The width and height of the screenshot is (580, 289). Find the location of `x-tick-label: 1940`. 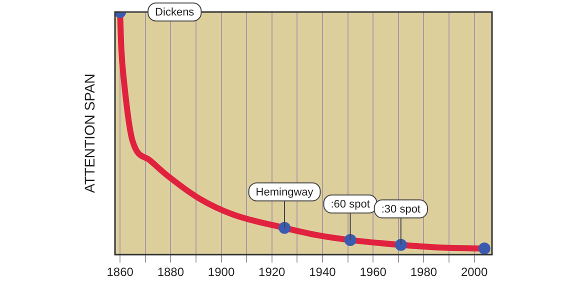

x-tick-label: 1940 is located at coordinates (322, 272).